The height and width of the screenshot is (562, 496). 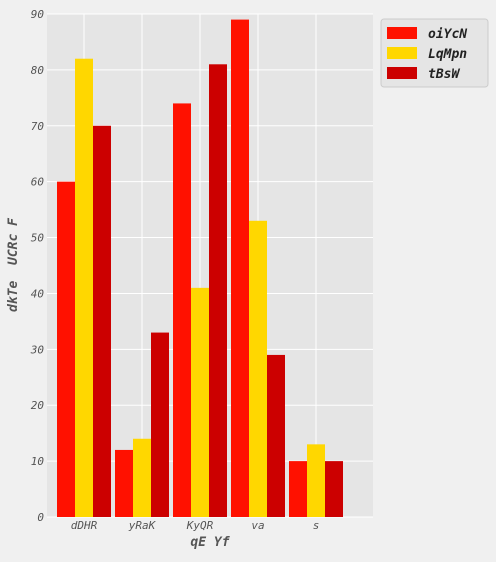 What do you see at coordinates (447, 34) in the screenshot?
I see `legend-label: oiYcN` at bounding box center [447, 34].